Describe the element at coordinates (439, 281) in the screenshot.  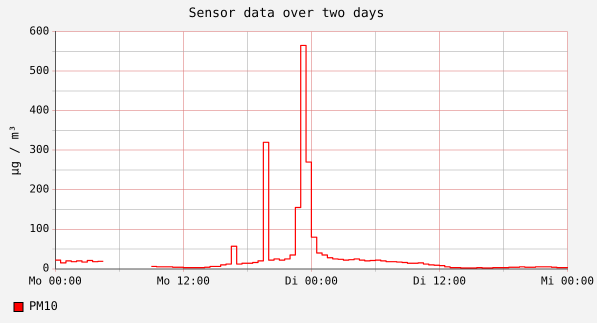
I see `x-tick-label: Di 12:00` at that location.